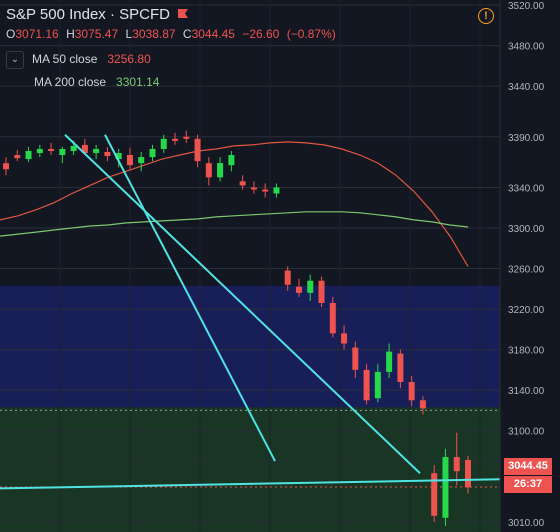  I want to click on countdown-label: 26:37, so click(528, 484).